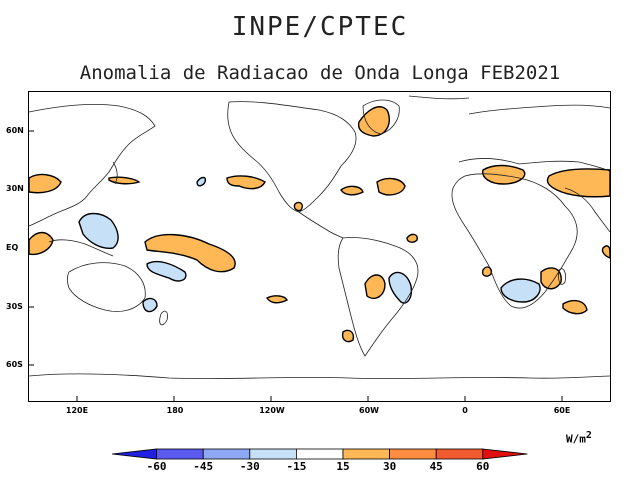 The image size is (640, 494). What do you see at coordinates (587, 210) in the screenshot?
I see `coast-arabia` at bounding box center [587, 210].